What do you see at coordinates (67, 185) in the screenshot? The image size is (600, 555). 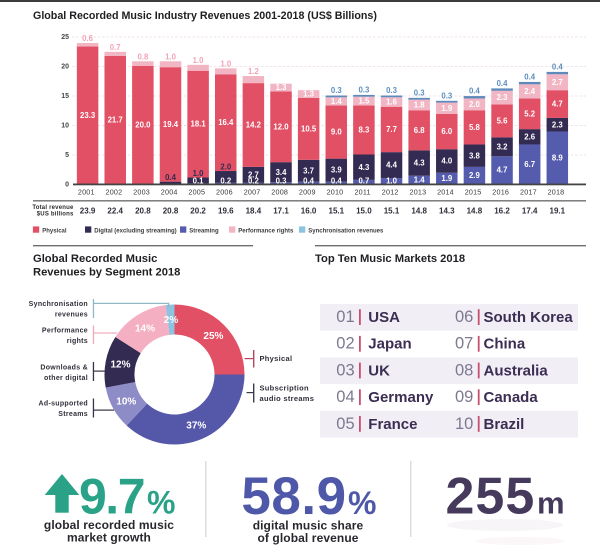 I see `svg-text: 0` at bounding box center [67, 185].